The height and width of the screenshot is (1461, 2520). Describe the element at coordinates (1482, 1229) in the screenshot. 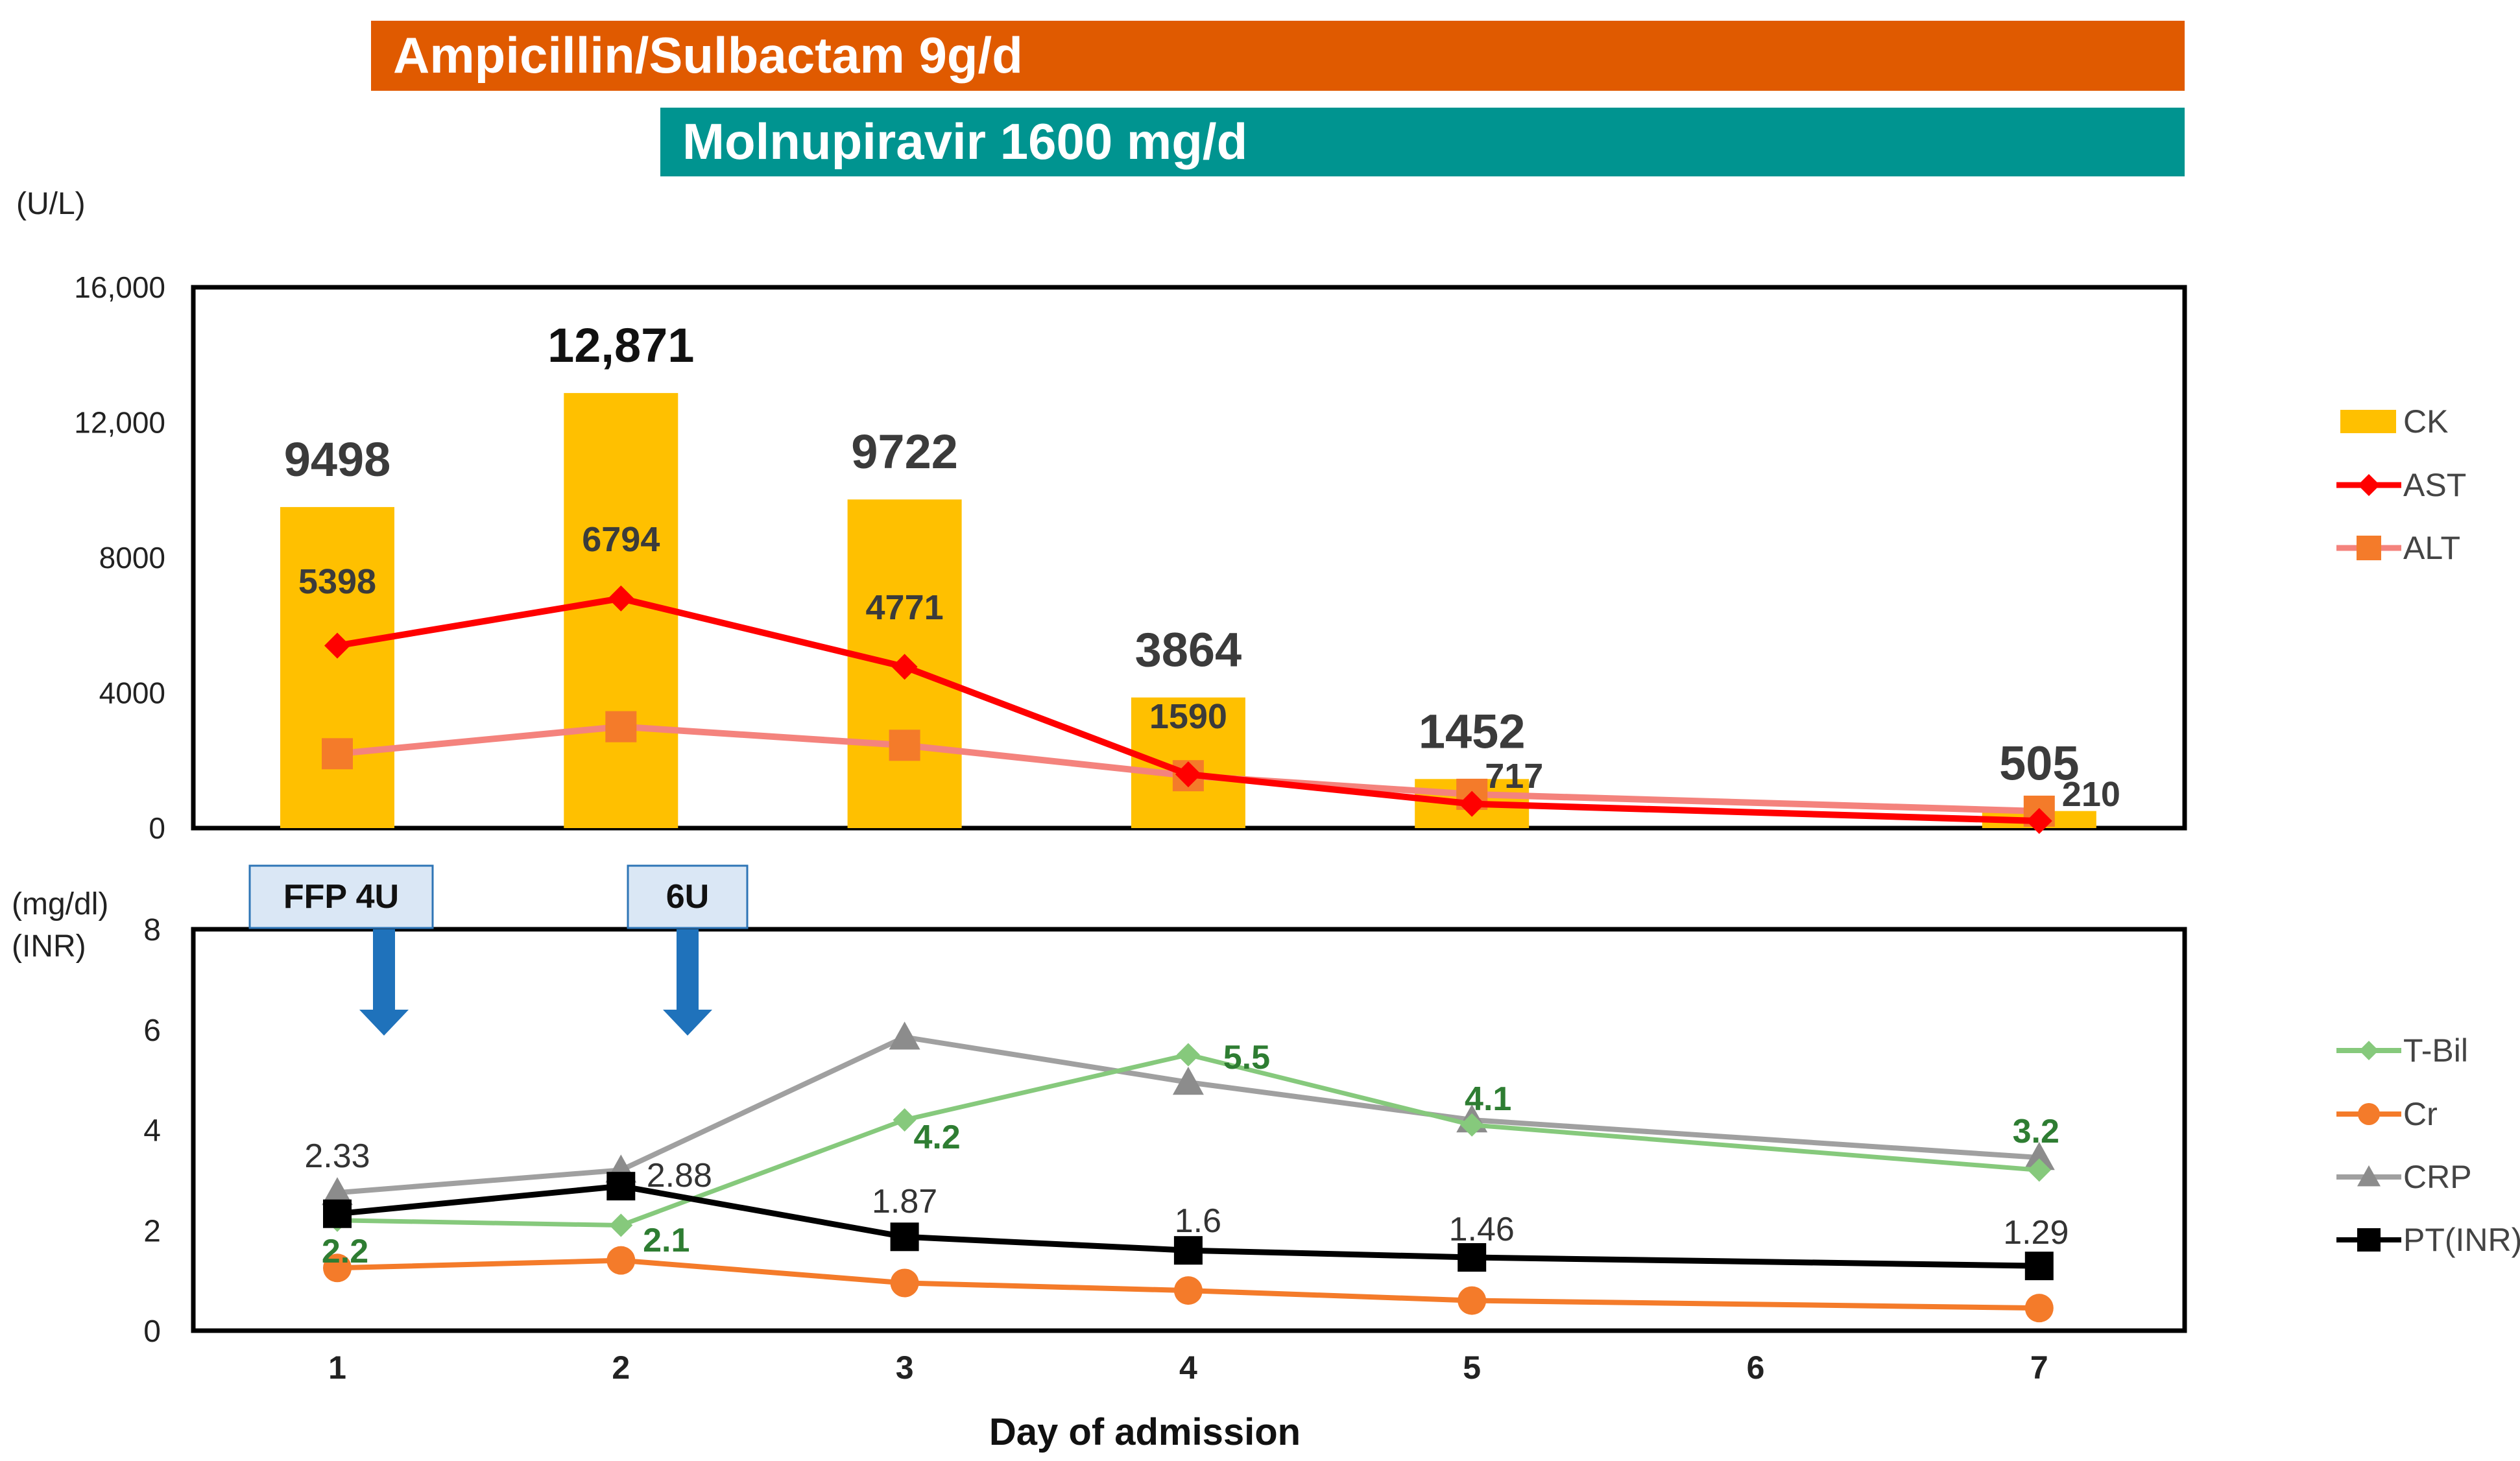

I see `pt-value-label: 1.46` at that location.